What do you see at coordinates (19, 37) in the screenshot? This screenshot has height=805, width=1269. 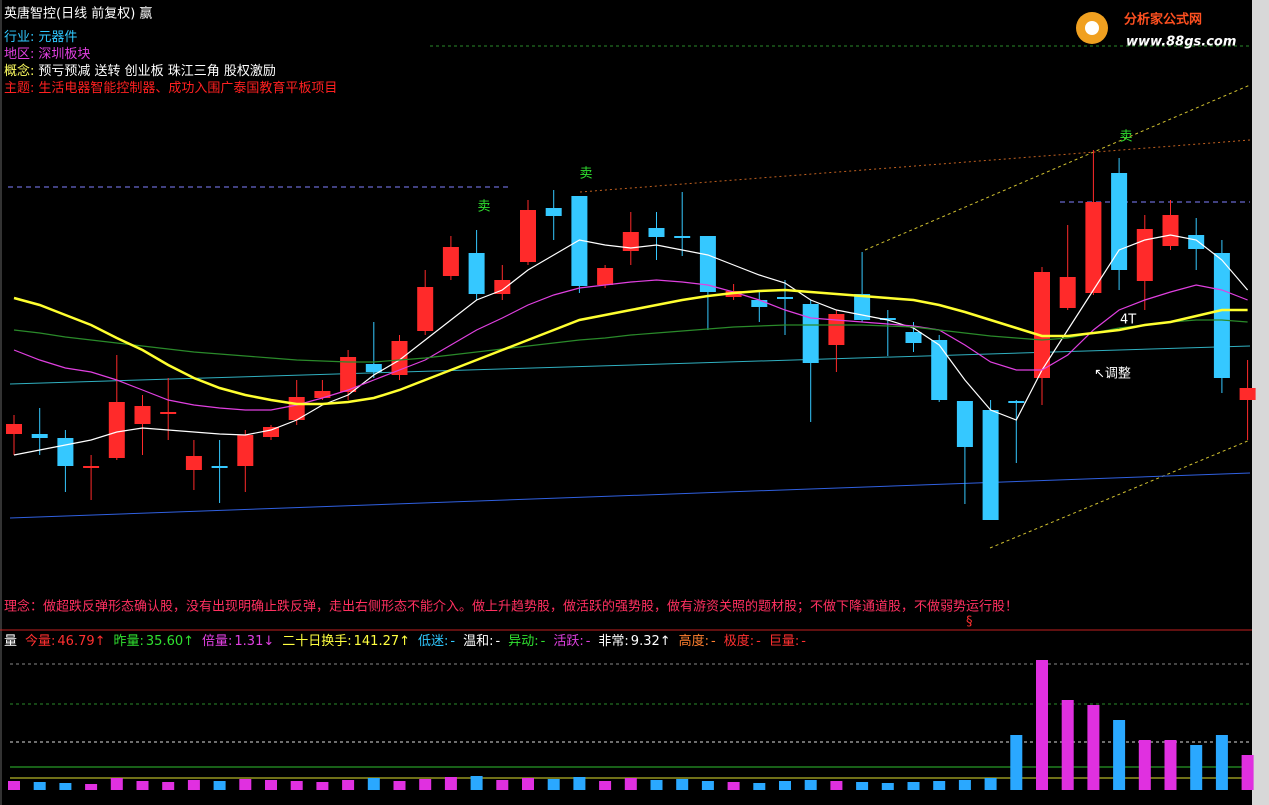 I see `info-label: 行业:` at bounding box center [19, 37].